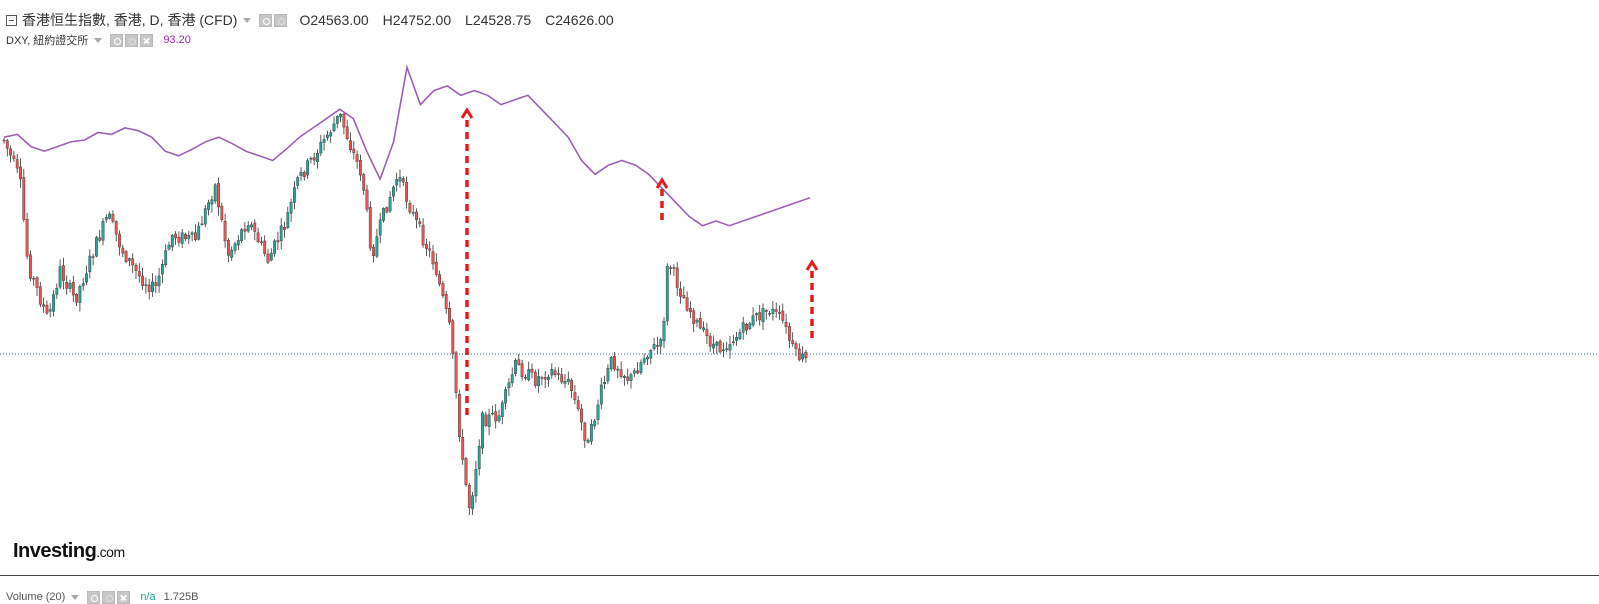  Describe the element at coordinates (579, 20) in the screenshot. I see `close-value: C24626.00` at that location.